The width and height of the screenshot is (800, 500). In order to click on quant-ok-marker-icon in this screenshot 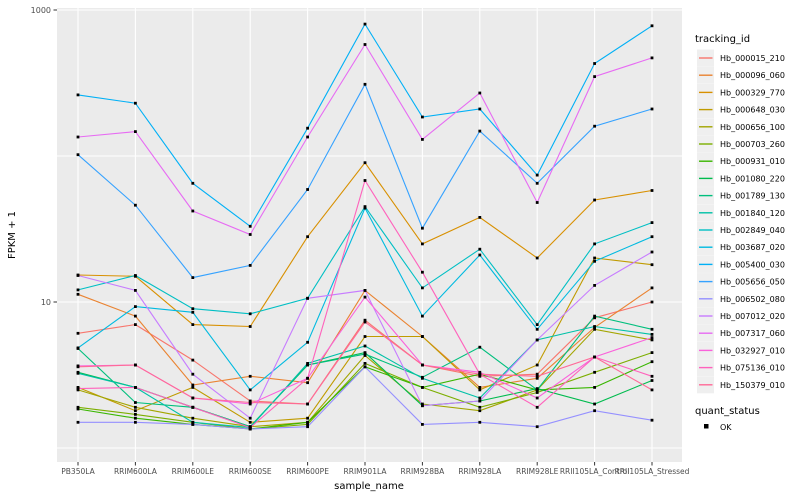, I will do `click(706, 426)`.